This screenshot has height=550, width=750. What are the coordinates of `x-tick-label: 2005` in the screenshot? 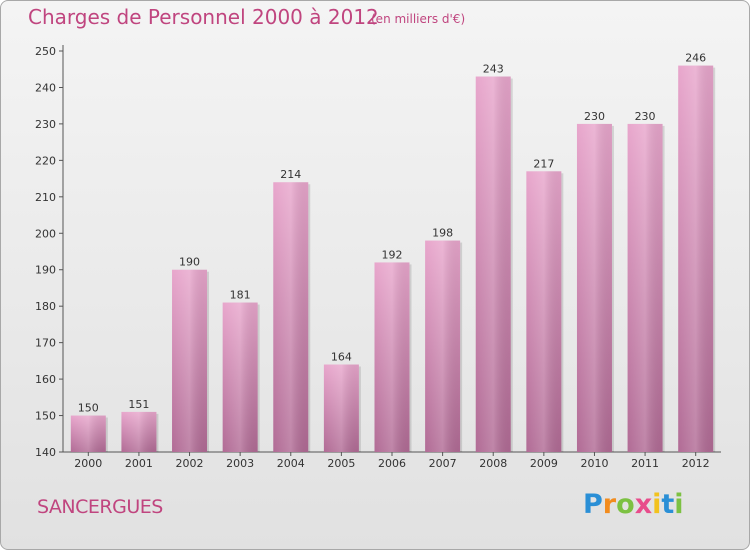 It's located at (341, 463).